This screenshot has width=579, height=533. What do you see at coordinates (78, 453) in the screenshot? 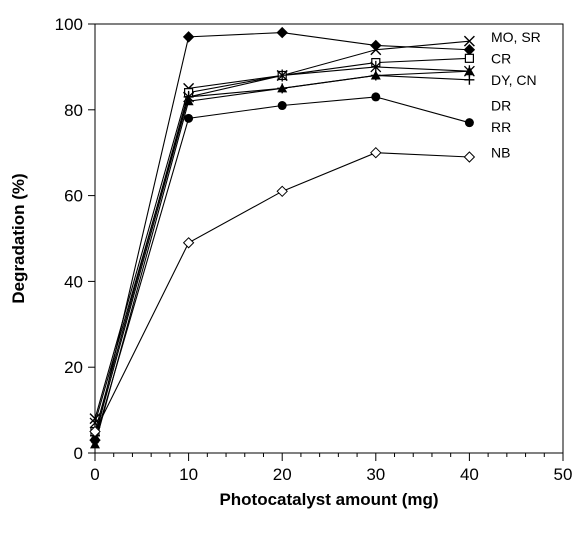
I see `y-tick-label: 0` at bounding box center [78, 453].